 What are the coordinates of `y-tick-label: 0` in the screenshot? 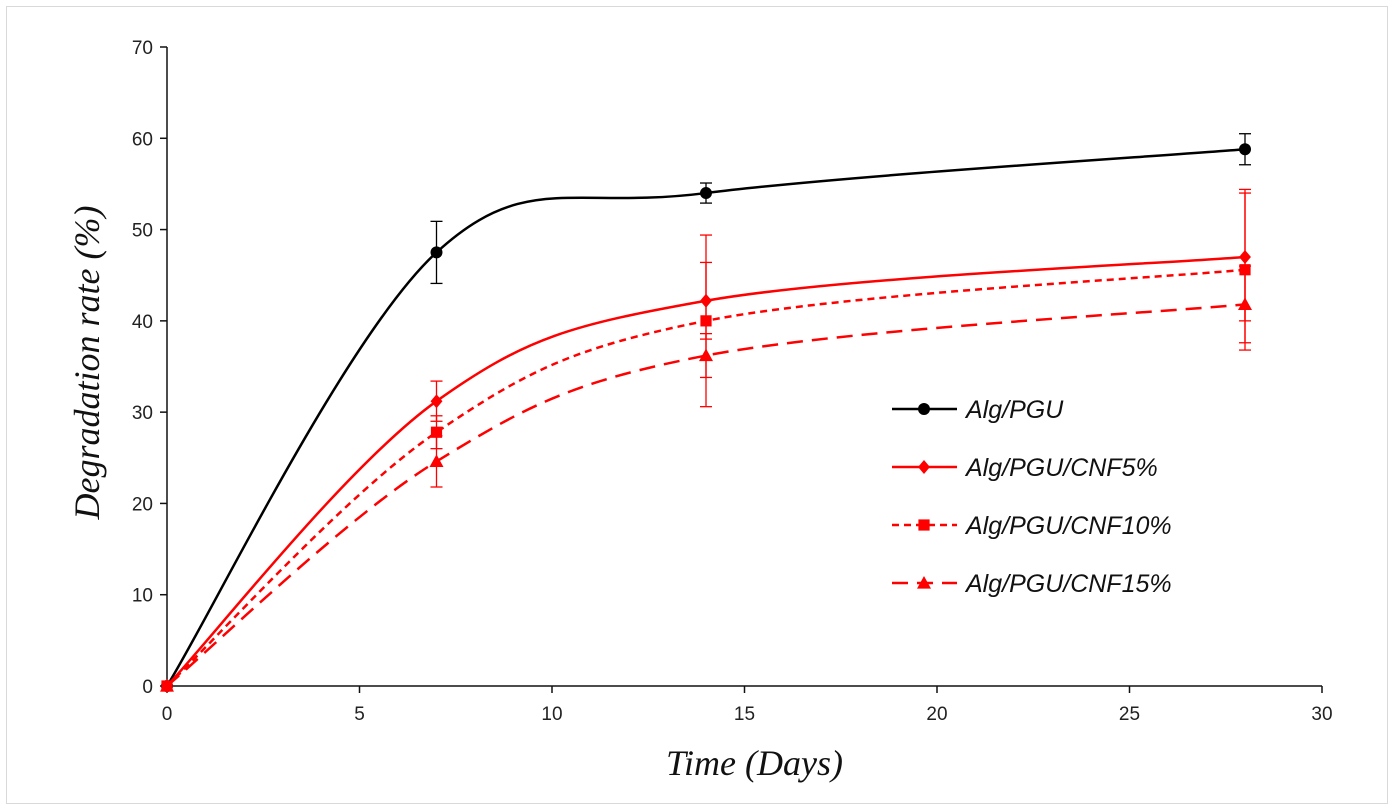 It's located at (147, 687).